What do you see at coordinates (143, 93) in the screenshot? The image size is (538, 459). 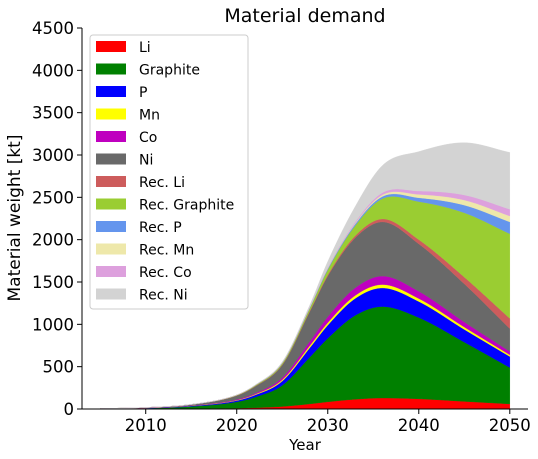 I see `legend-label-p: P` at bounding box center [143, 93].